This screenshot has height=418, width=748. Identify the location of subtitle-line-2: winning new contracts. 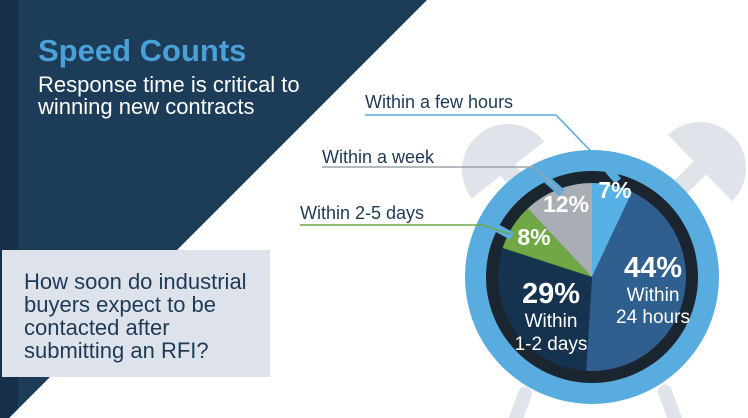
(146, 106).